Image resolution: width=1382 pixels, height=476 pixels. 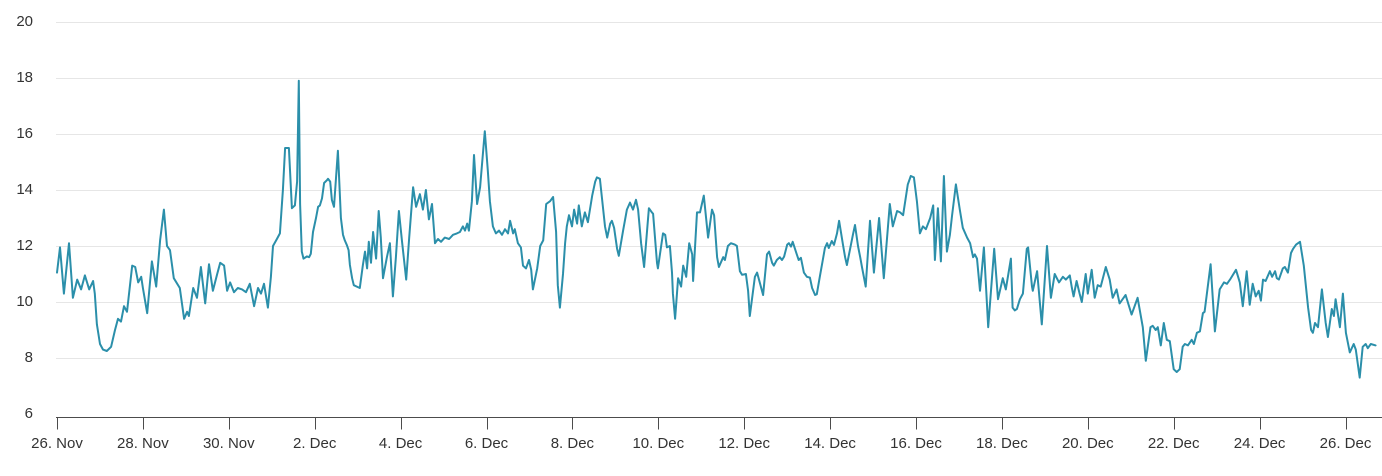 What do you see at coordinates (658, 443) in the screenshot?
I see `x-axis-label-10-dec: 10. Dec` at bounding box center [658, 443].